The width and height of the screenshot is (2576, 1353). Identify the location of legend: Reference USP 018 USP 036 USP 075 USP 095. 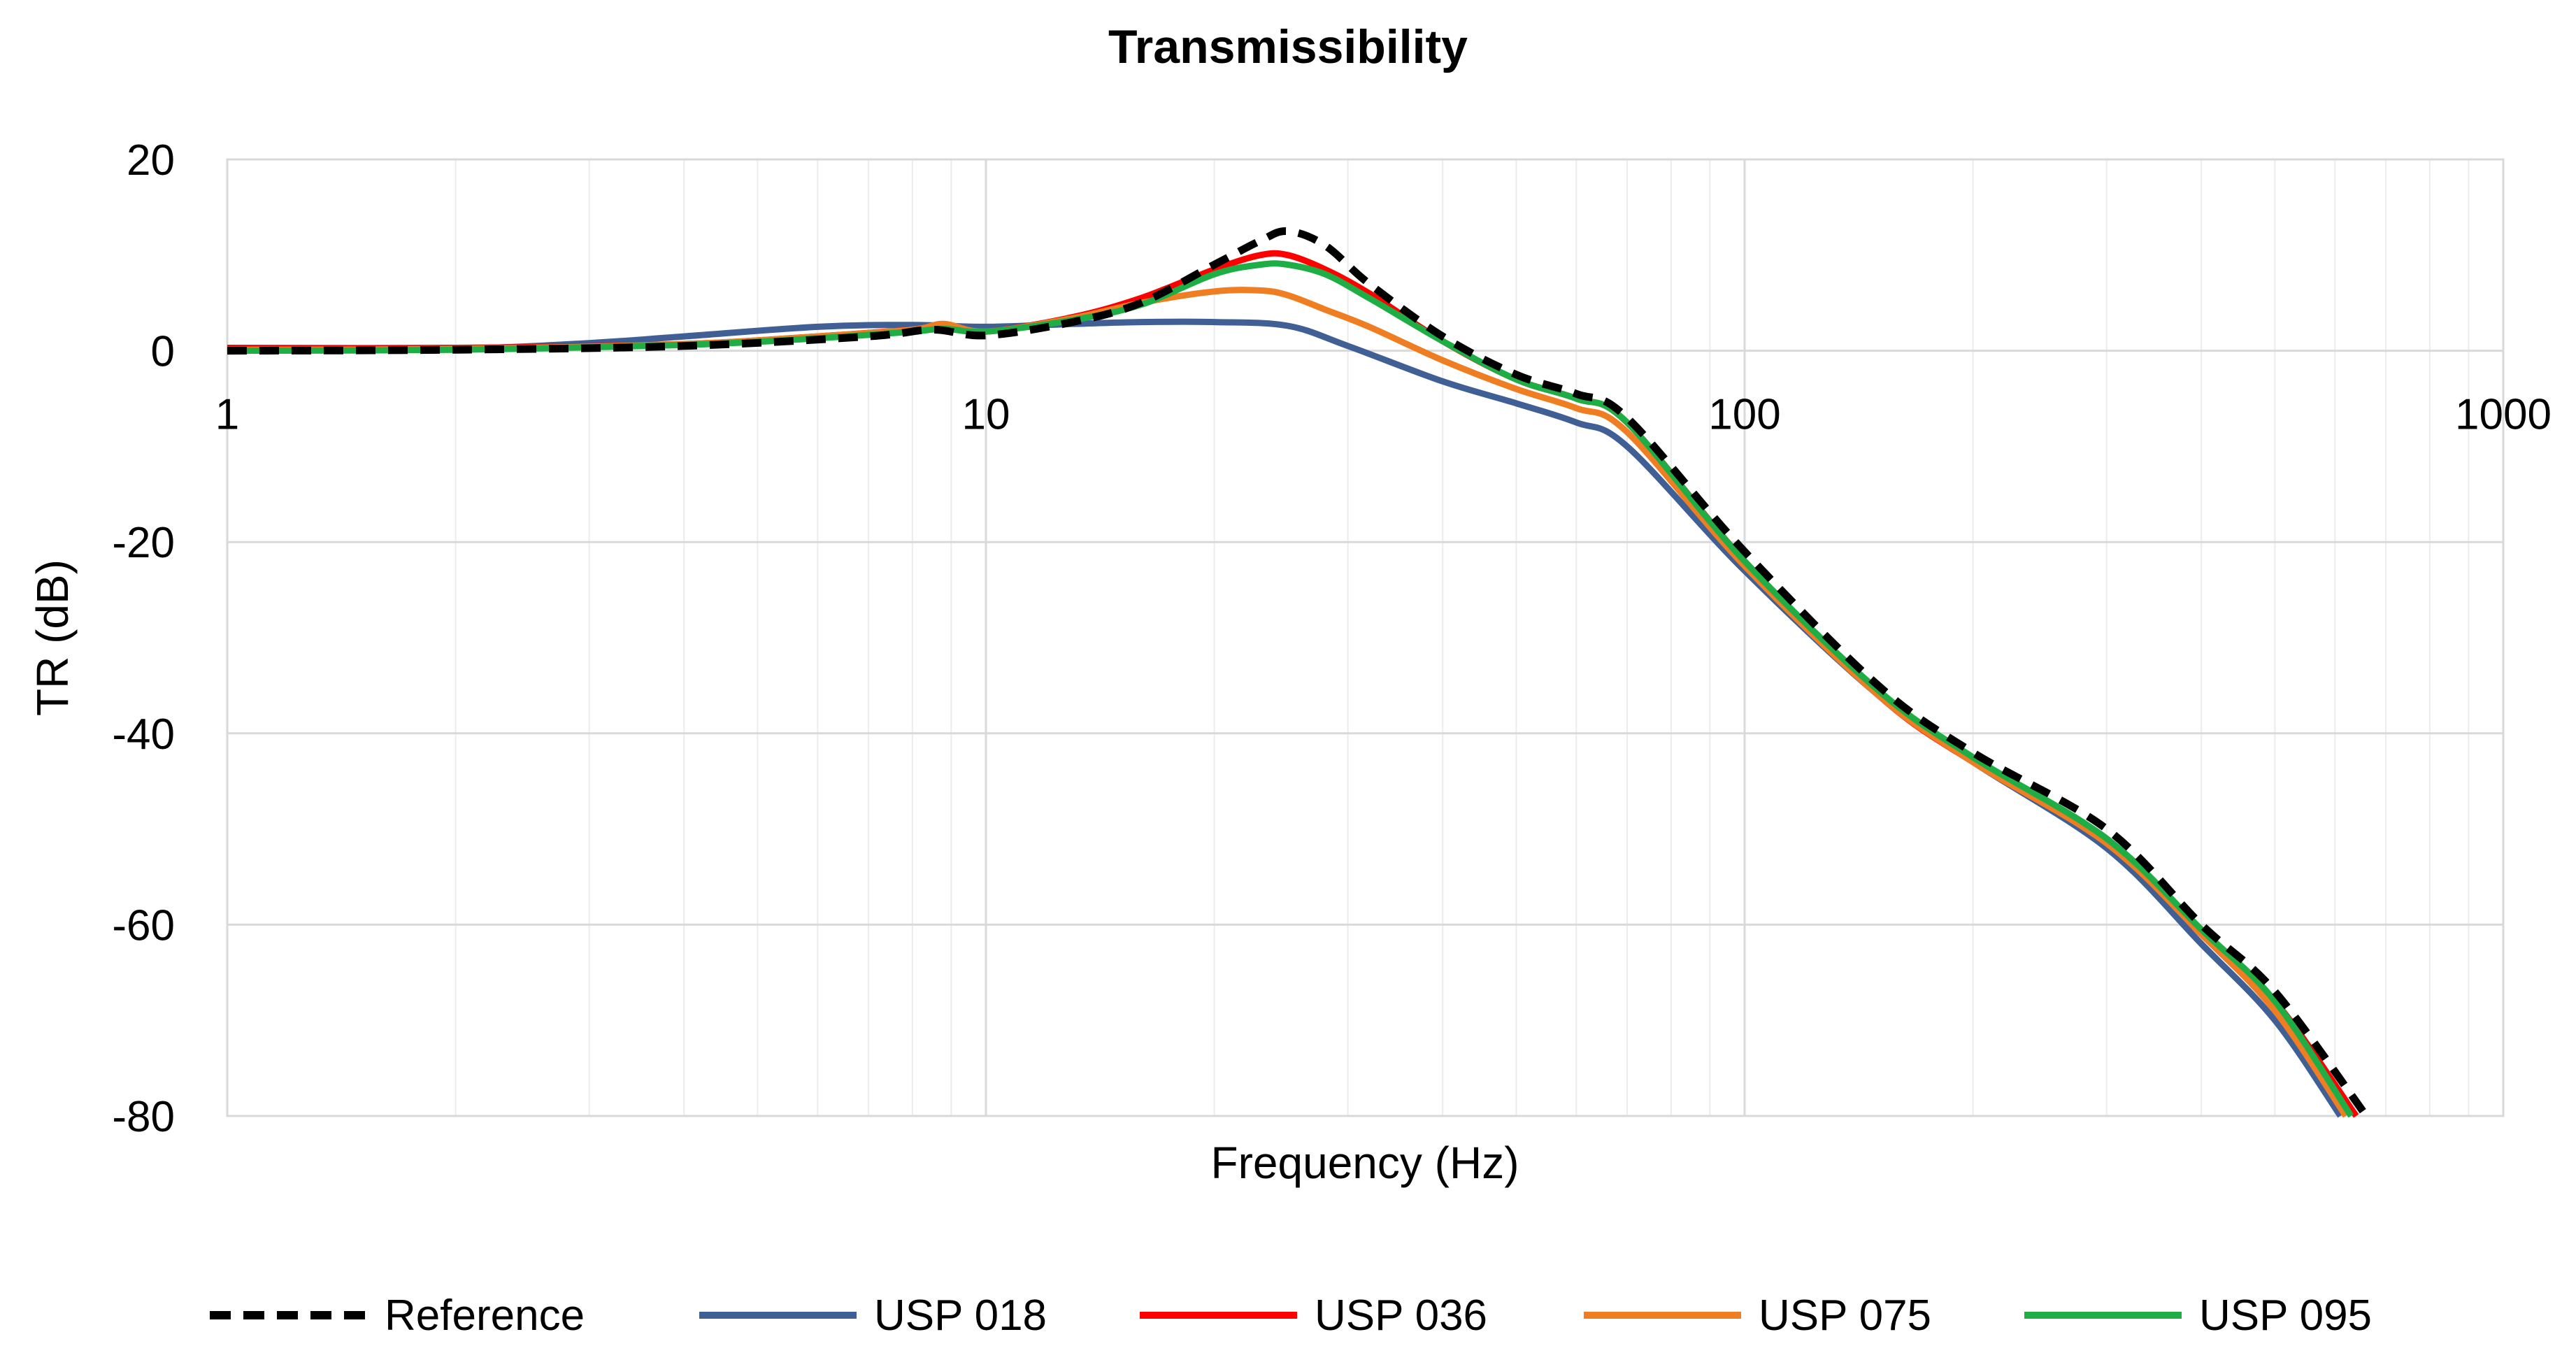
(1291, 1315).